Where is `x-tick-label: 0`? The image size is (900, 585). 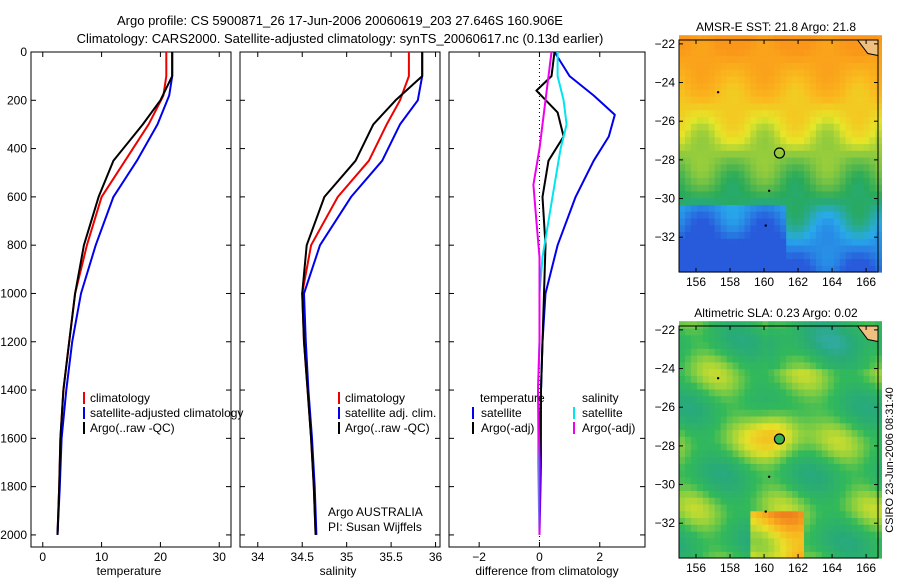
x-tick-label: 0 is located at coordinates (42, 557).